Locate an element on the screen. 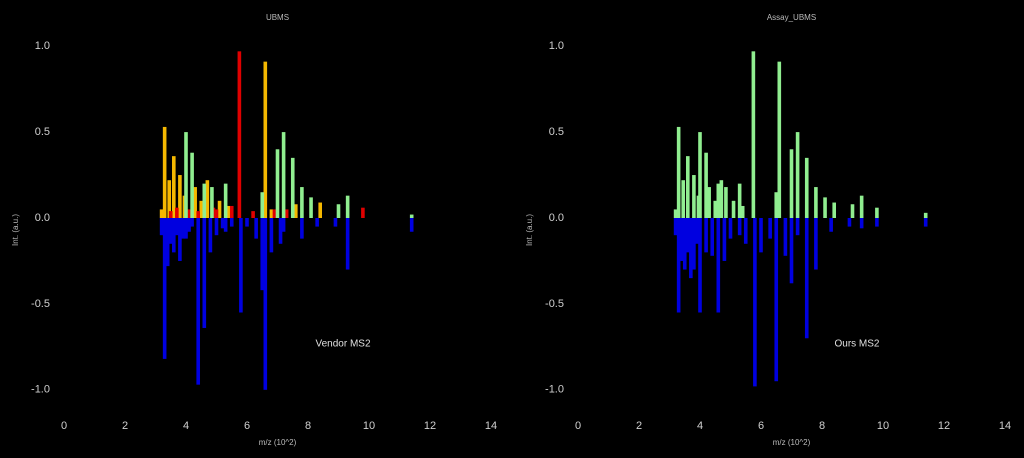  y-tick-label: -0.5 is located at coordinates (40, 304).